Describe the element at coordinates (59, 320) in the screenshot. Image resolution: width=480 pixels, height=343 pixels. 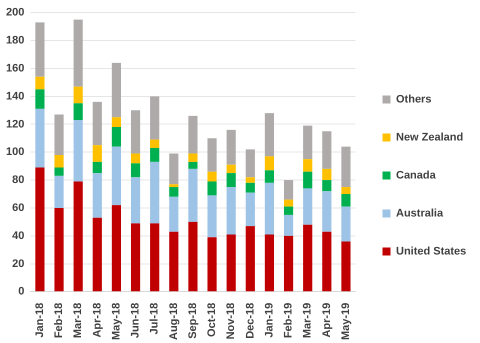
I see `x-tick-label: Feb-18` at that location.